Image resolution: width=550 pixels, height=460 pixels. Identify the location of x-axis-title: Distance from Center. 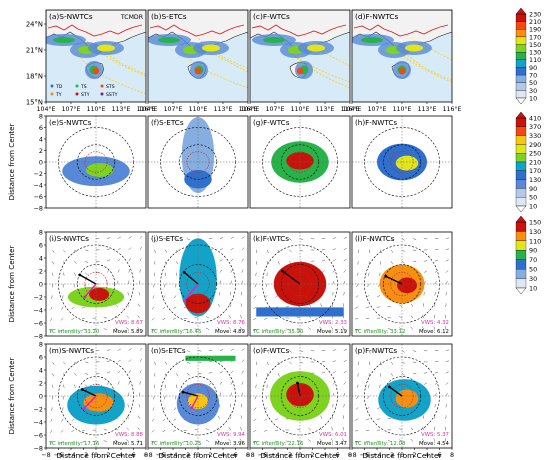
(402, 455).